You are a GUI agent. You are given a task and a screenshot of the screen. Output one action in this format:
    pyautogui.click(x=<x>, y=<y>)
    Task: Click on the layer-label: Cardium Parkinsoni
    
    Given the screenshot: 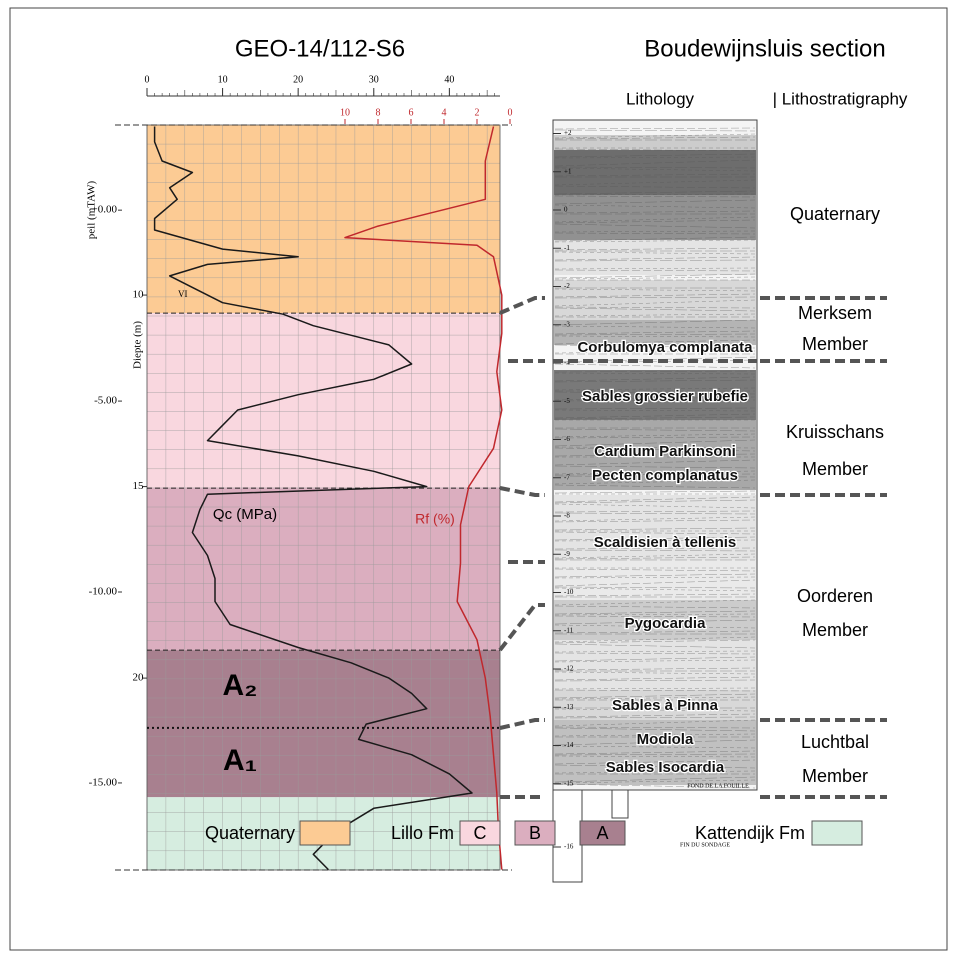 What is the action you would take?
    pyautogui.click(x=665, y=451)
    